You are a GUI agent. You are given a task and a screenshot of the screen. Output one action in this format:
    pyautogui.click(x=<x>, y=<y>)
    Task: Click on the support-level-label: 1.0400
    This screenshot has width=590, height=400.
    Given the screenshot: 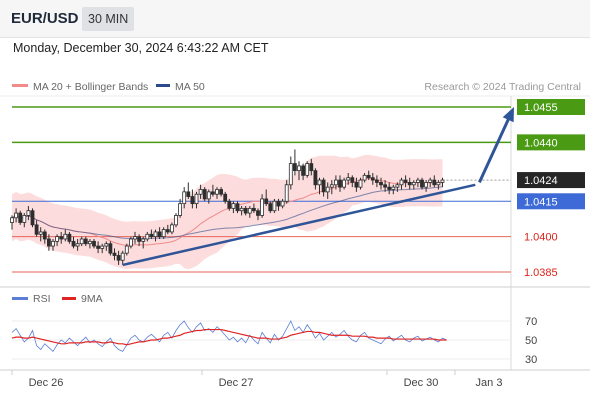 What is the action you would take?
    pyautogui.click(x=541, y=238)
    